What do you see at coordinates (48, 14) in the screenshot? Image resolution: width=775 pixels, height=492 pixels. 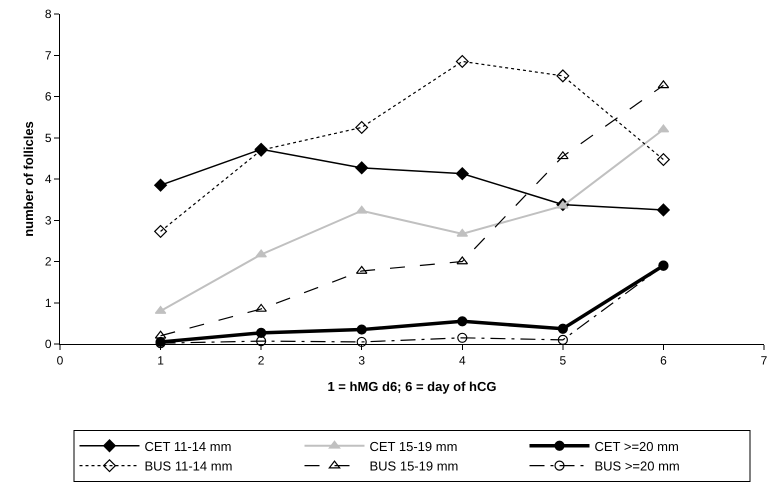 I see `y-tick-label: 8` at bounding box center [48, 14].